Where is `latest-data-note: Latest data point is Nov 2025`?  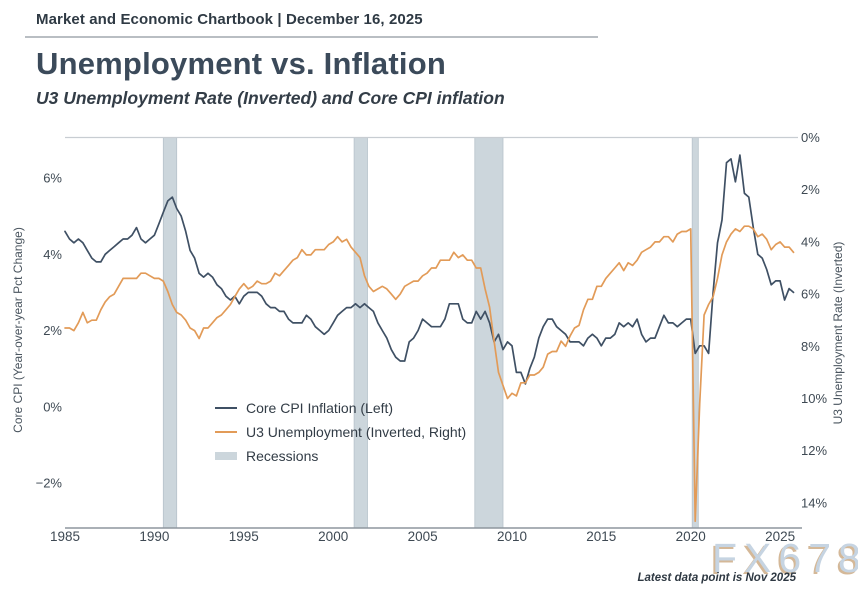
latest-data-note: Latest data point is Nov 2025 is located at coordinates (717, 578).